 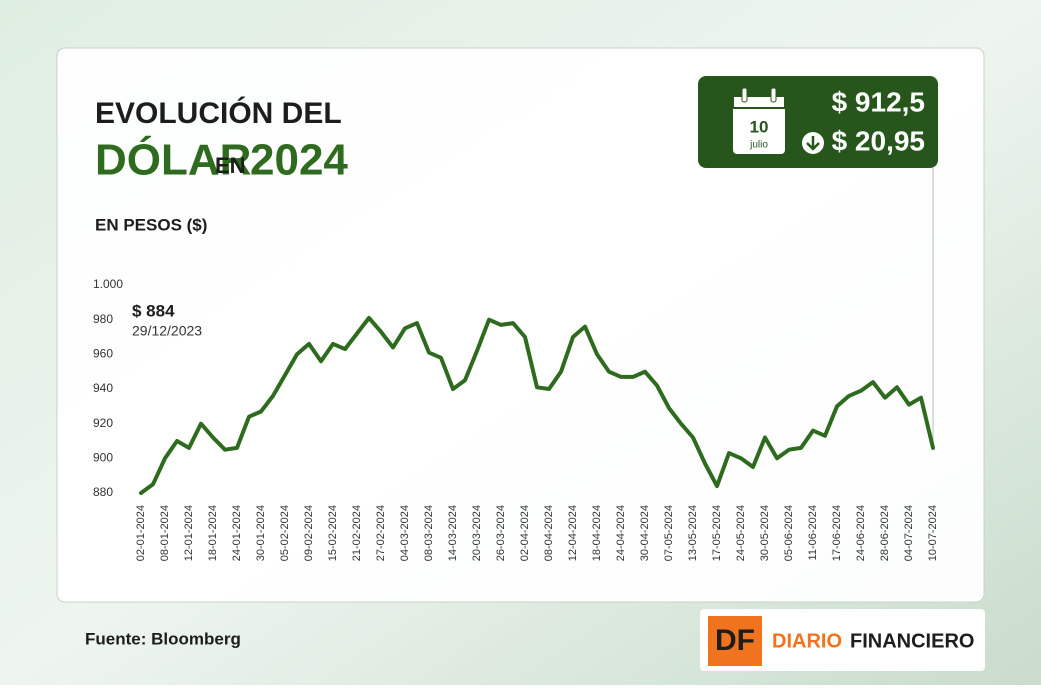 I want to click on x-tick-label: 08-03-2024, so click(x=429, y=533).